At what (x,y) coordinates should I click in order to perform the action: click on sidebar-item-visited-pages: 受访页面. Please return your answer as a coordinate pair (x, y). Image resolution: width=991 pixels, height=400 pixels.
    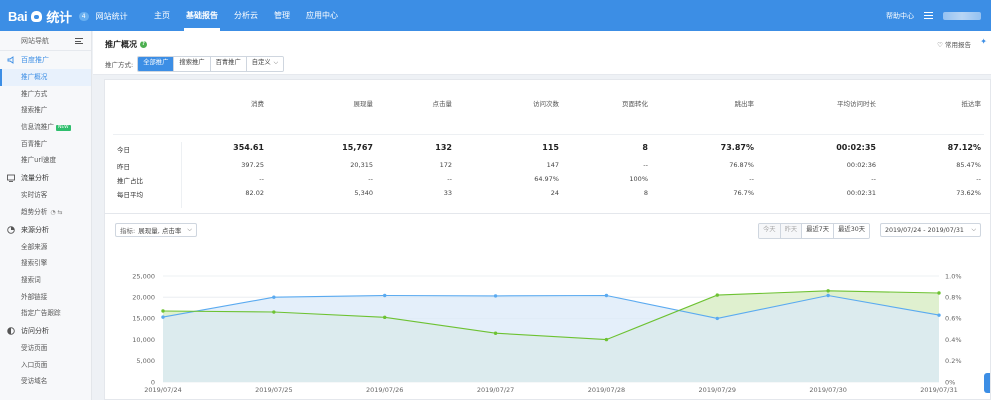
    Looking at the image, I should click on (34, 347).